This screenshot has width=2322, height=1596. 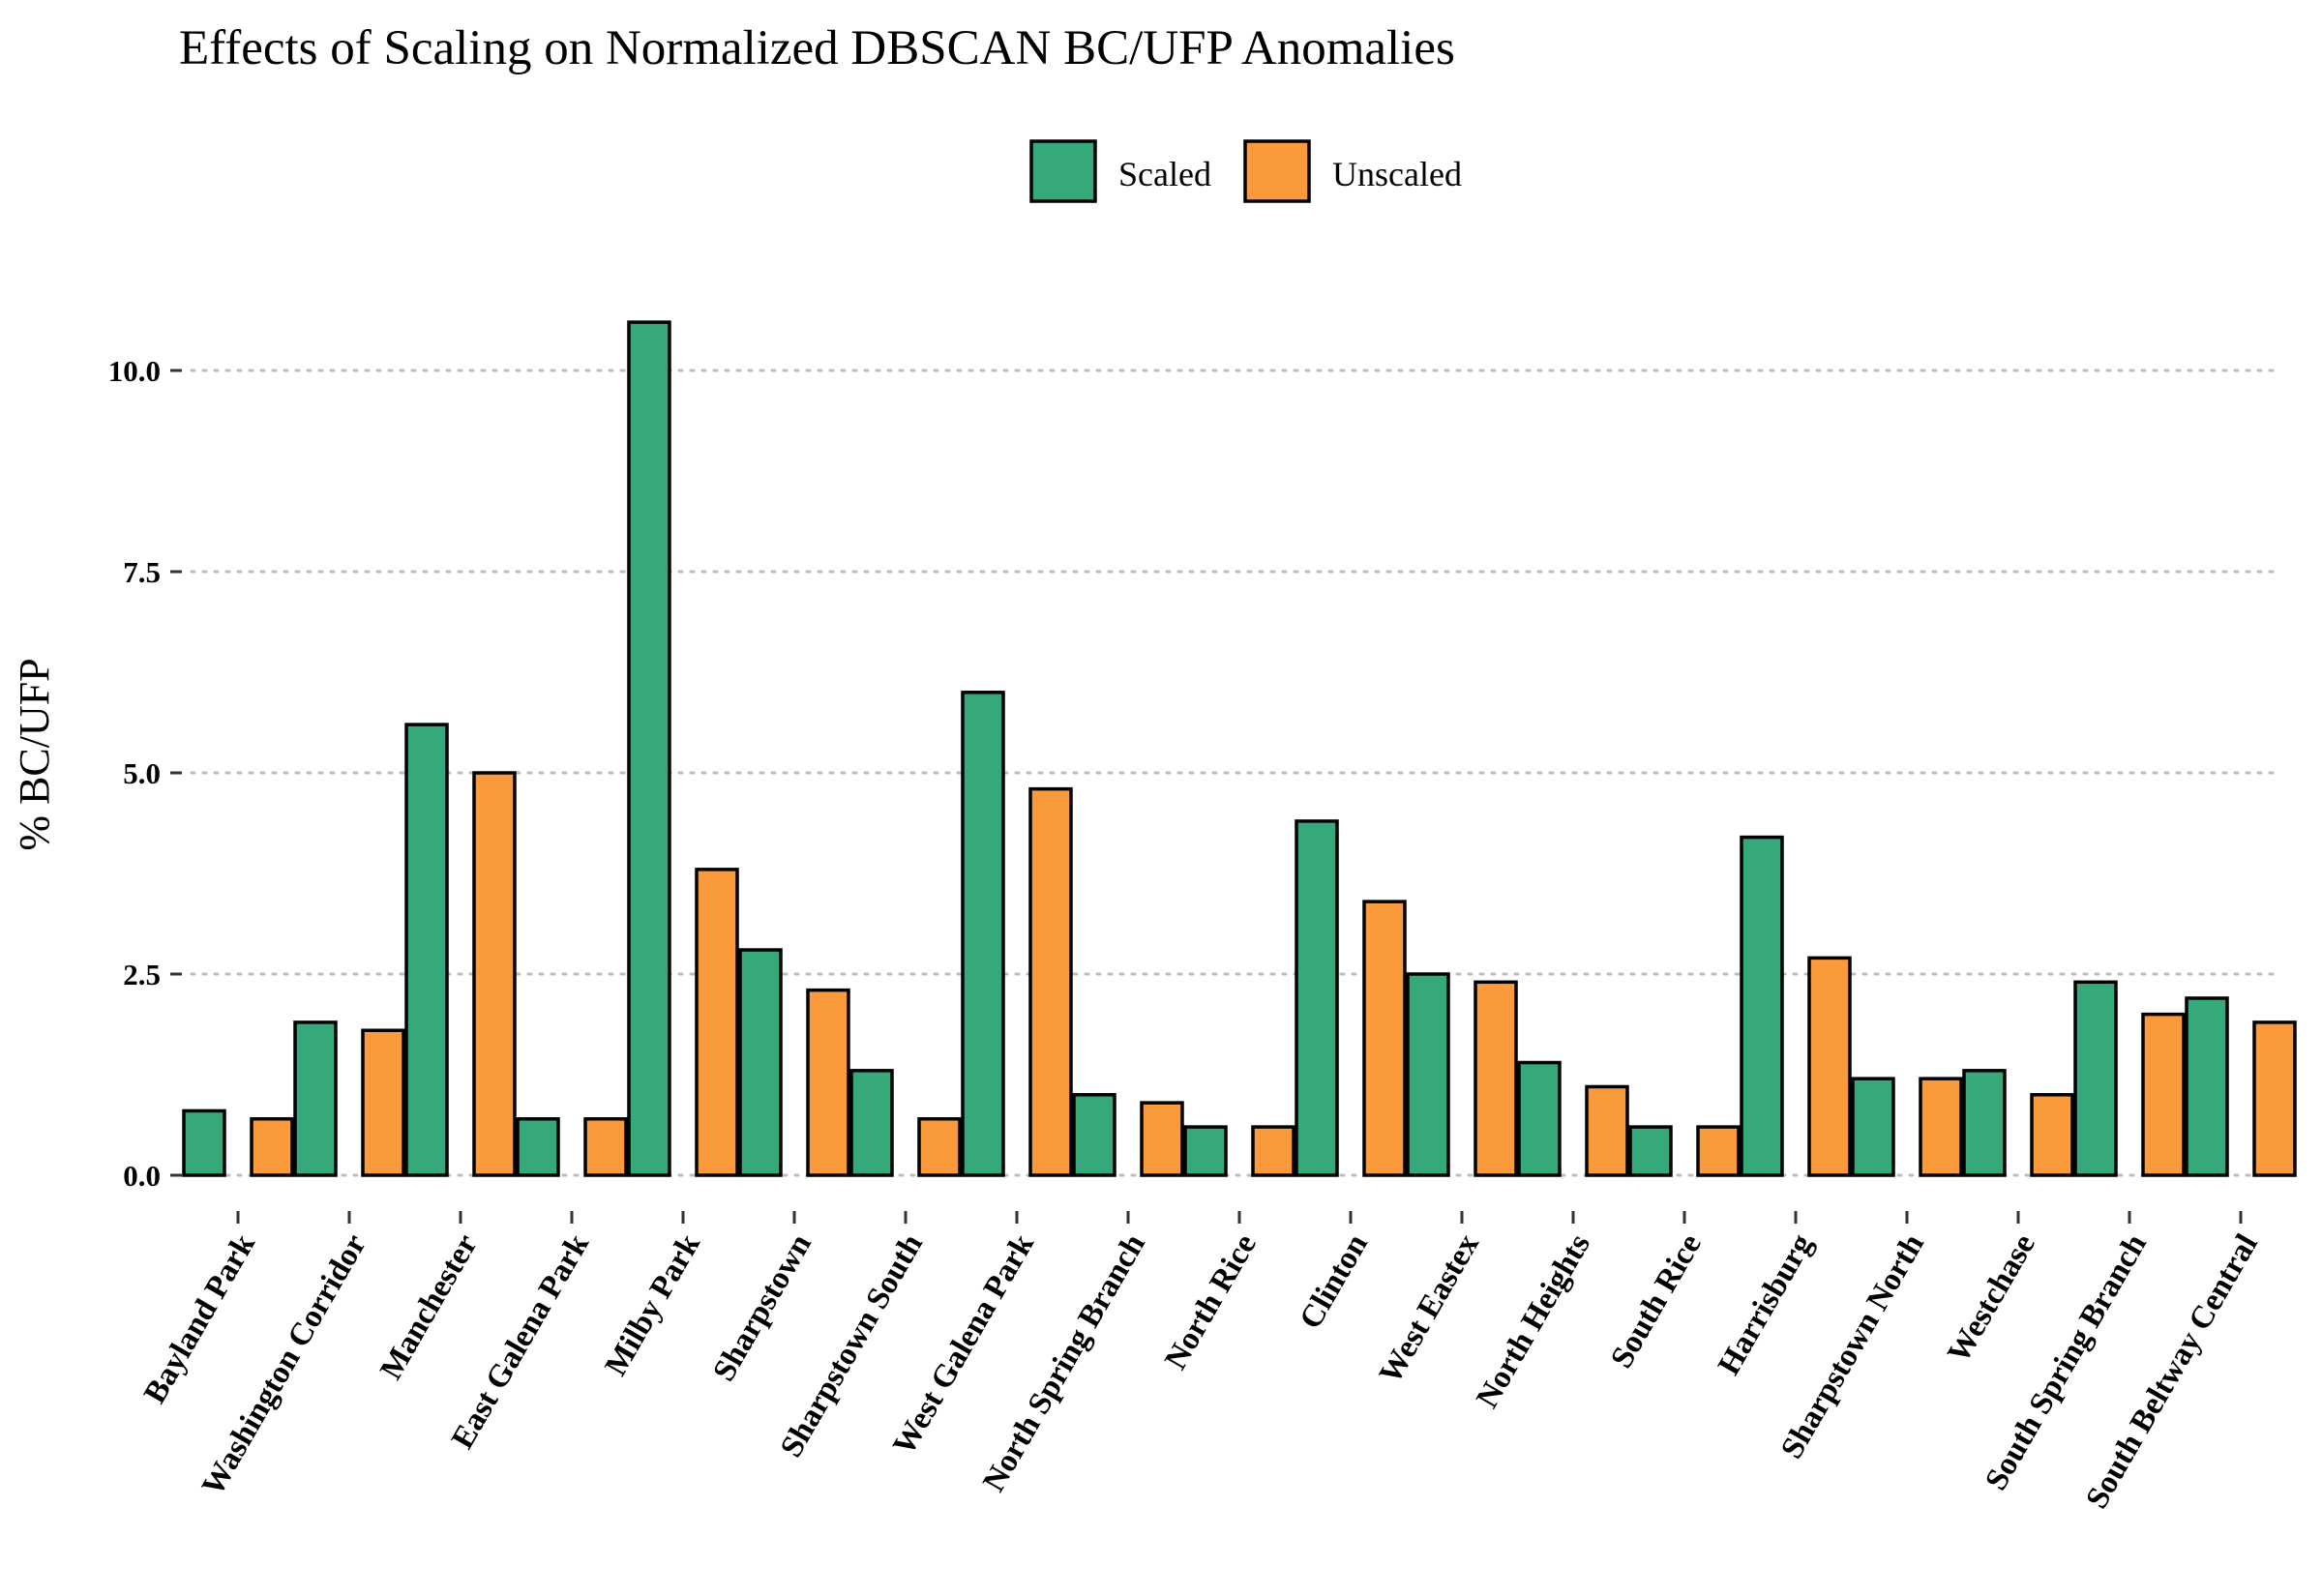 What do you see at coordinates (1429, 1309) in the screenshot?
I see `x-tick-label: West Eastex` at bounding box center [1429, 1309].